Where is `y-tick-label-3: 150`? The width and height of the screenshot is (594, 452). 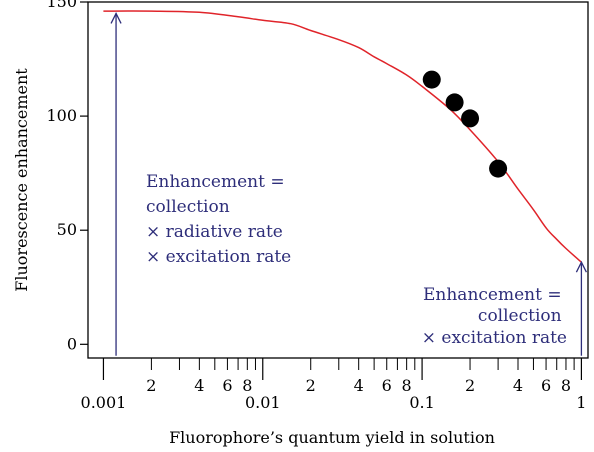 y-tick-label-3: 150 is located at coordinates (61, 5).